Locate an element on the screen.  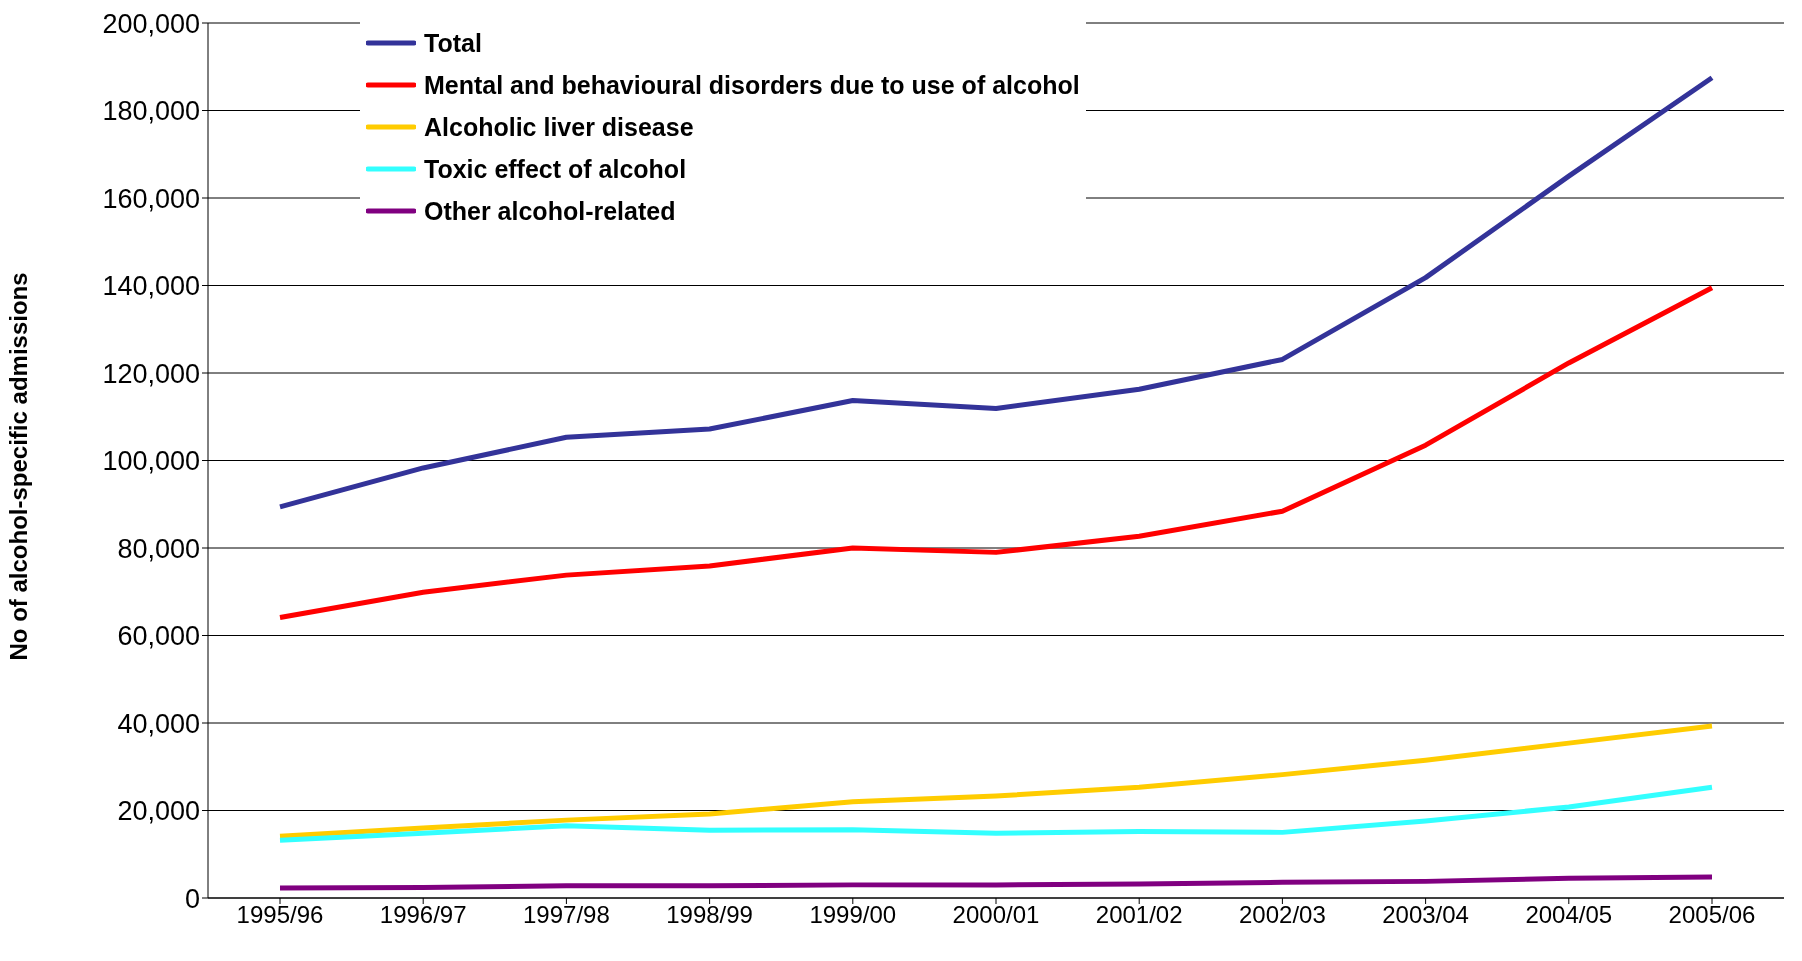
x-tick-label: 1996/97 is located at coordinates (423, 915).